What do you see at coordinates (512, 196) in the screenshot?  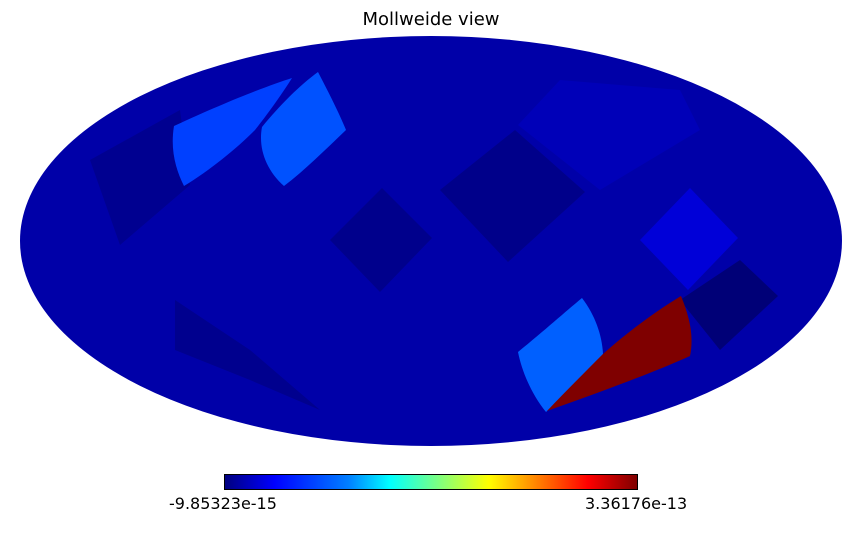 I see `patch-dark-east` at bounding box center [512, 196].